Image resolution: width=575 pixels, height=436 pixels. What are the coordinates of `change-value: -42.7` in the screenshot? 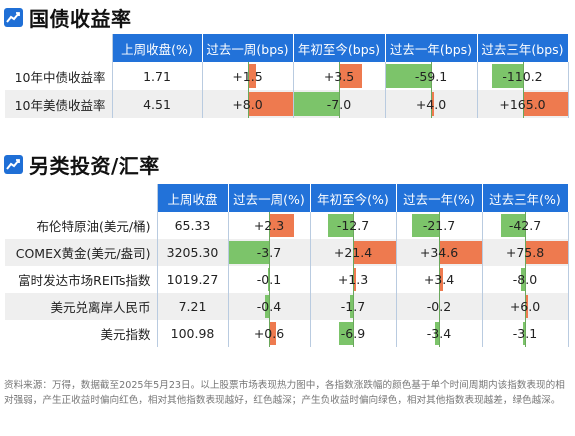 It's located at (525, 225).